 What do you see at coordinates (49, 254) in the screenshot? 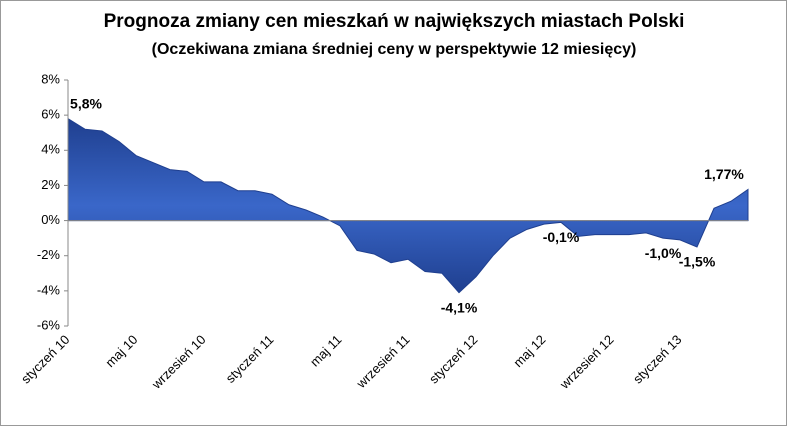
I see `y-tick-label: -2%` at bounding box center [49, 254].